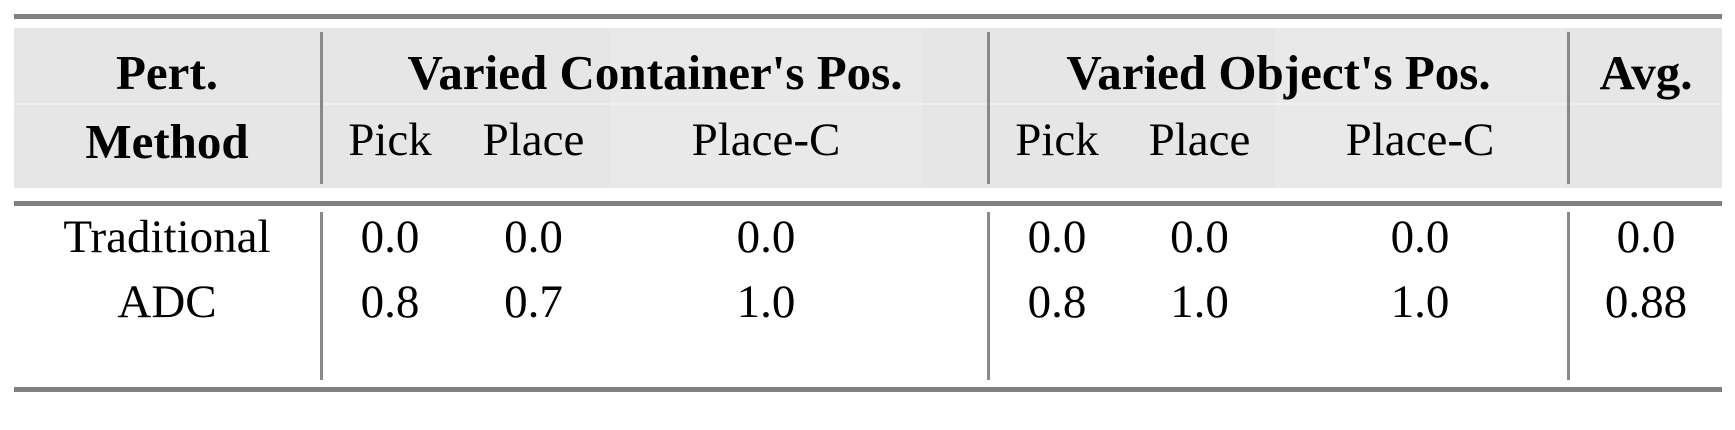  What do you see at coordinates (1199, 302) in the screenshot?
I see `cell-adc-object-place: 1.0` at bounding box center [1199, 302].